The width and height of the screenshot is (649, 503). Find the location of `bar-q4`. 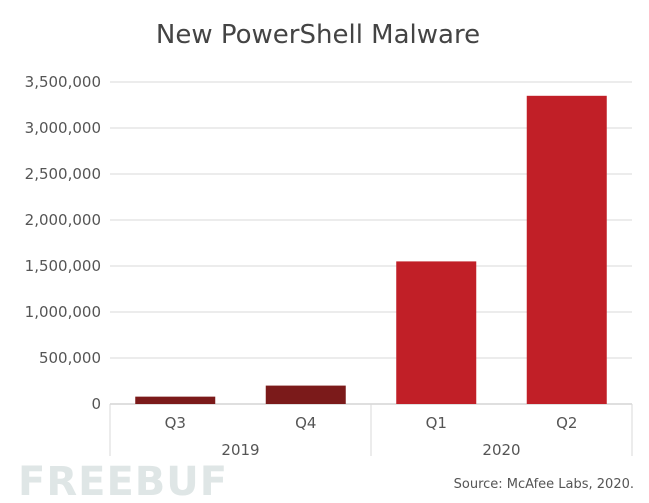

bar-q4 is located at coordinates (305, 394).